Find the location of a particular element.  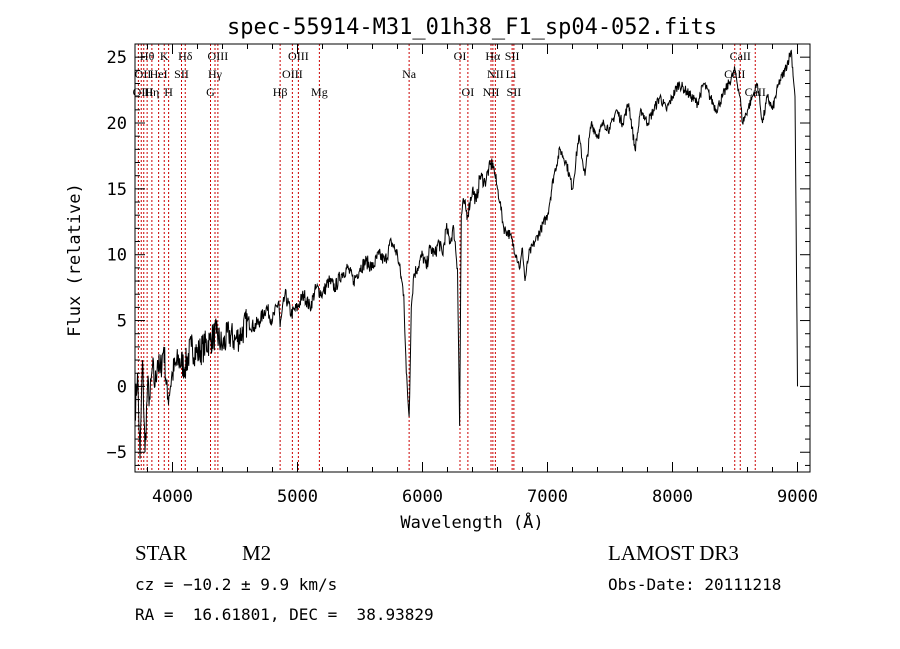

line-label: Hη is located at coordinates (151, 92).